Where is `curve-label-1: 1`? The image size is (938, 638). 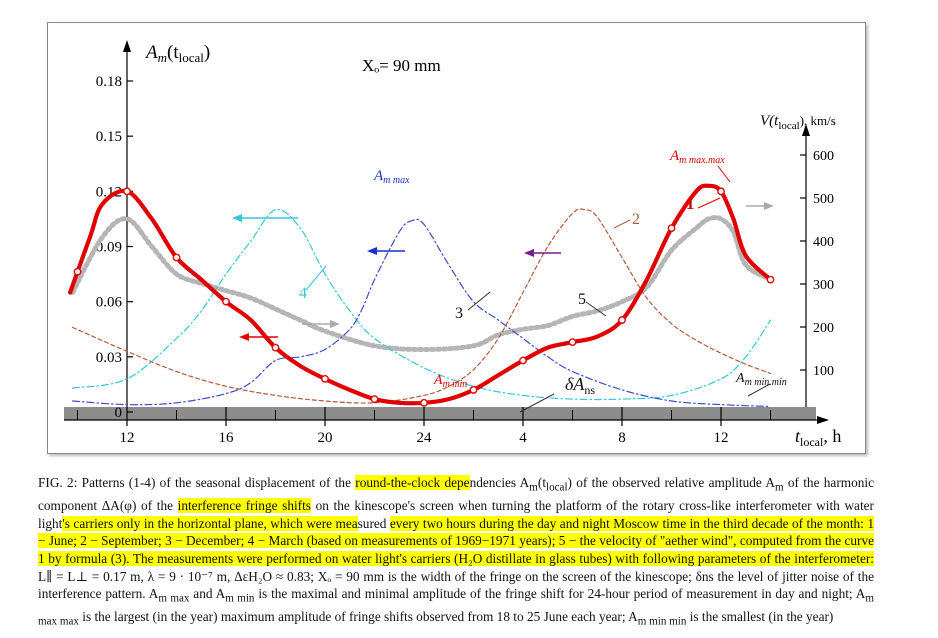 curve-label-1: 1 is located at coordinates (690, 203).